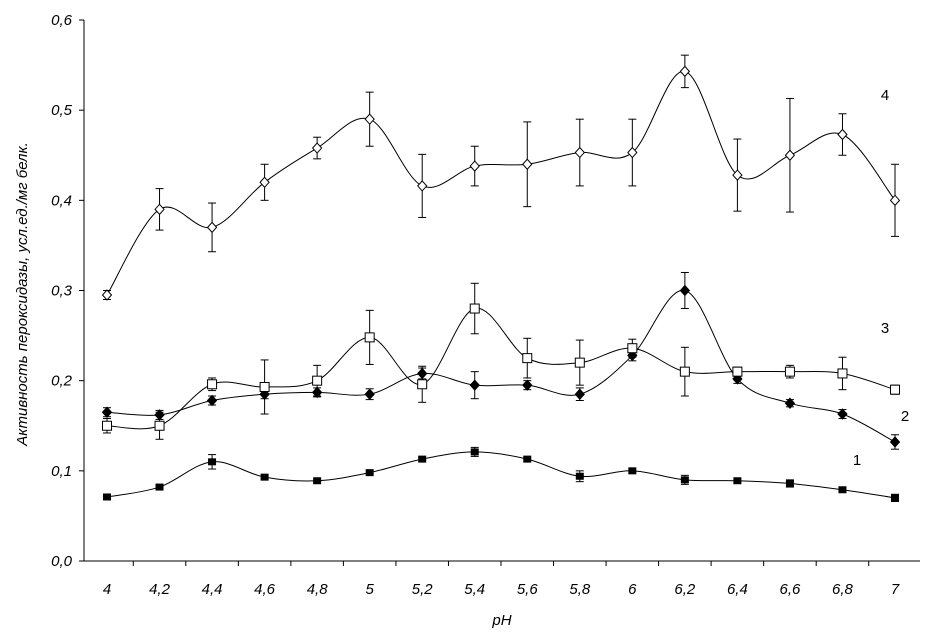 The height and width of the screenshot is (642, 937). What do you see at coordinates (843, 589) in the screenshot?
I see `x-tick-label: 6,8` at bounding box center [843, 589].